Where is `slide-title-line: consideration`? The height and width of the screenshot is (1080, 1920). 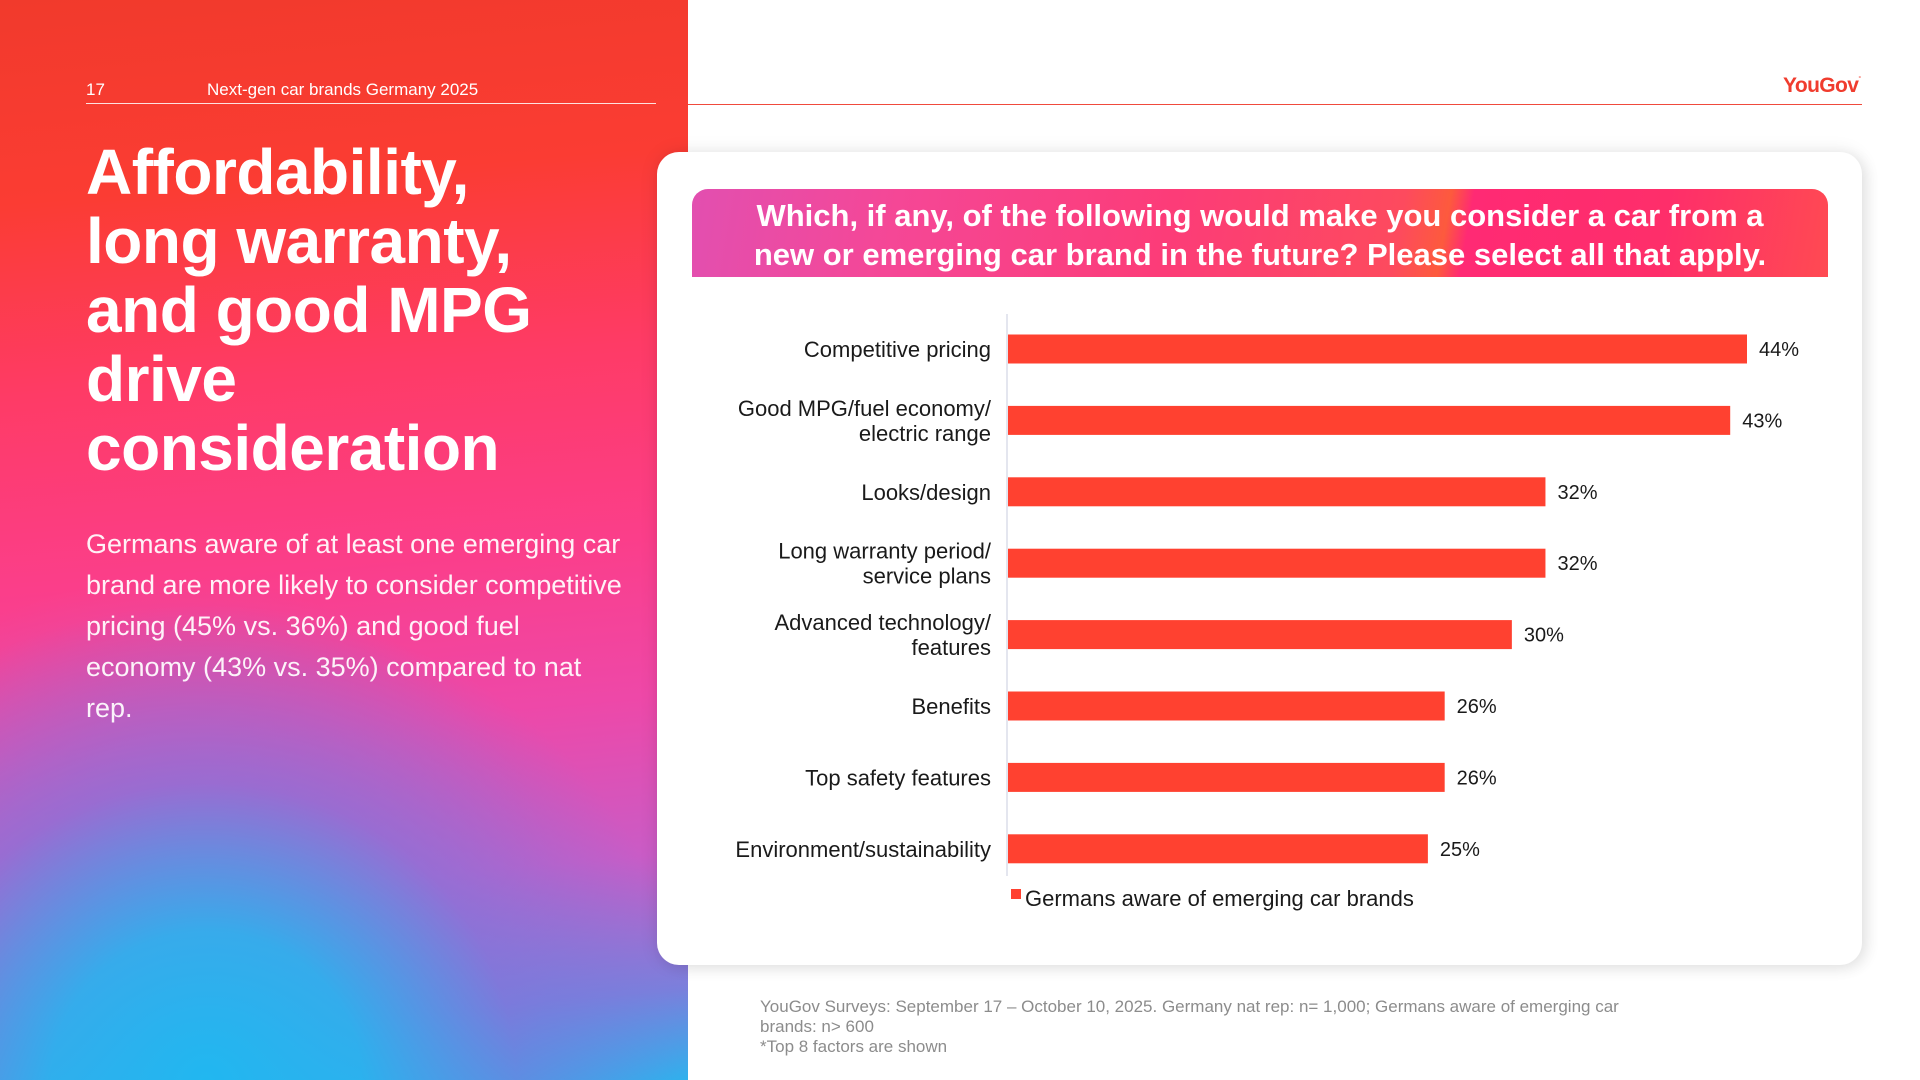
slide-title-line: consideration is located at coordinates (293, 448).